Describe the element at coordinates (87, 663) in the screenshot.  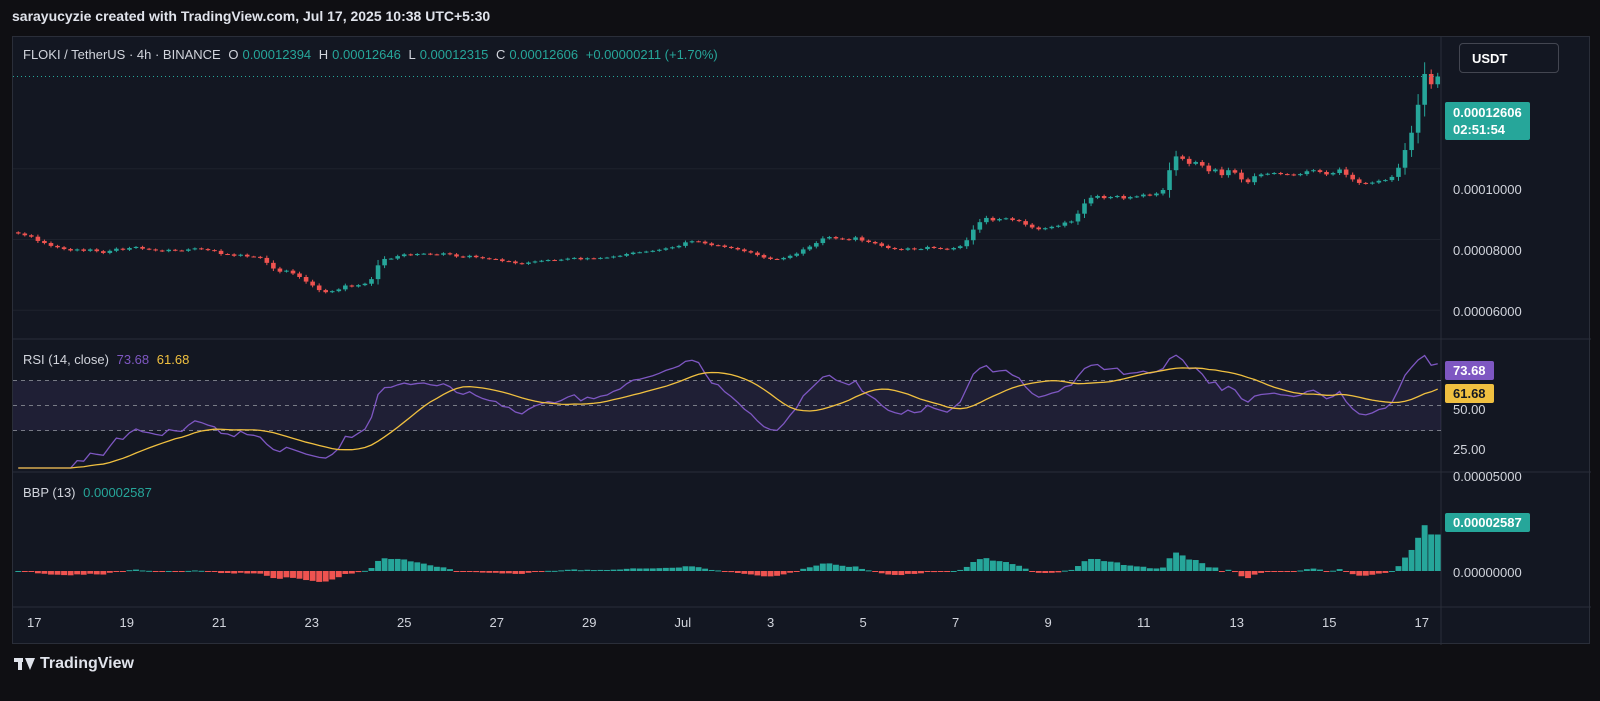
I see `tradingview-brand: TradingView` at that location.